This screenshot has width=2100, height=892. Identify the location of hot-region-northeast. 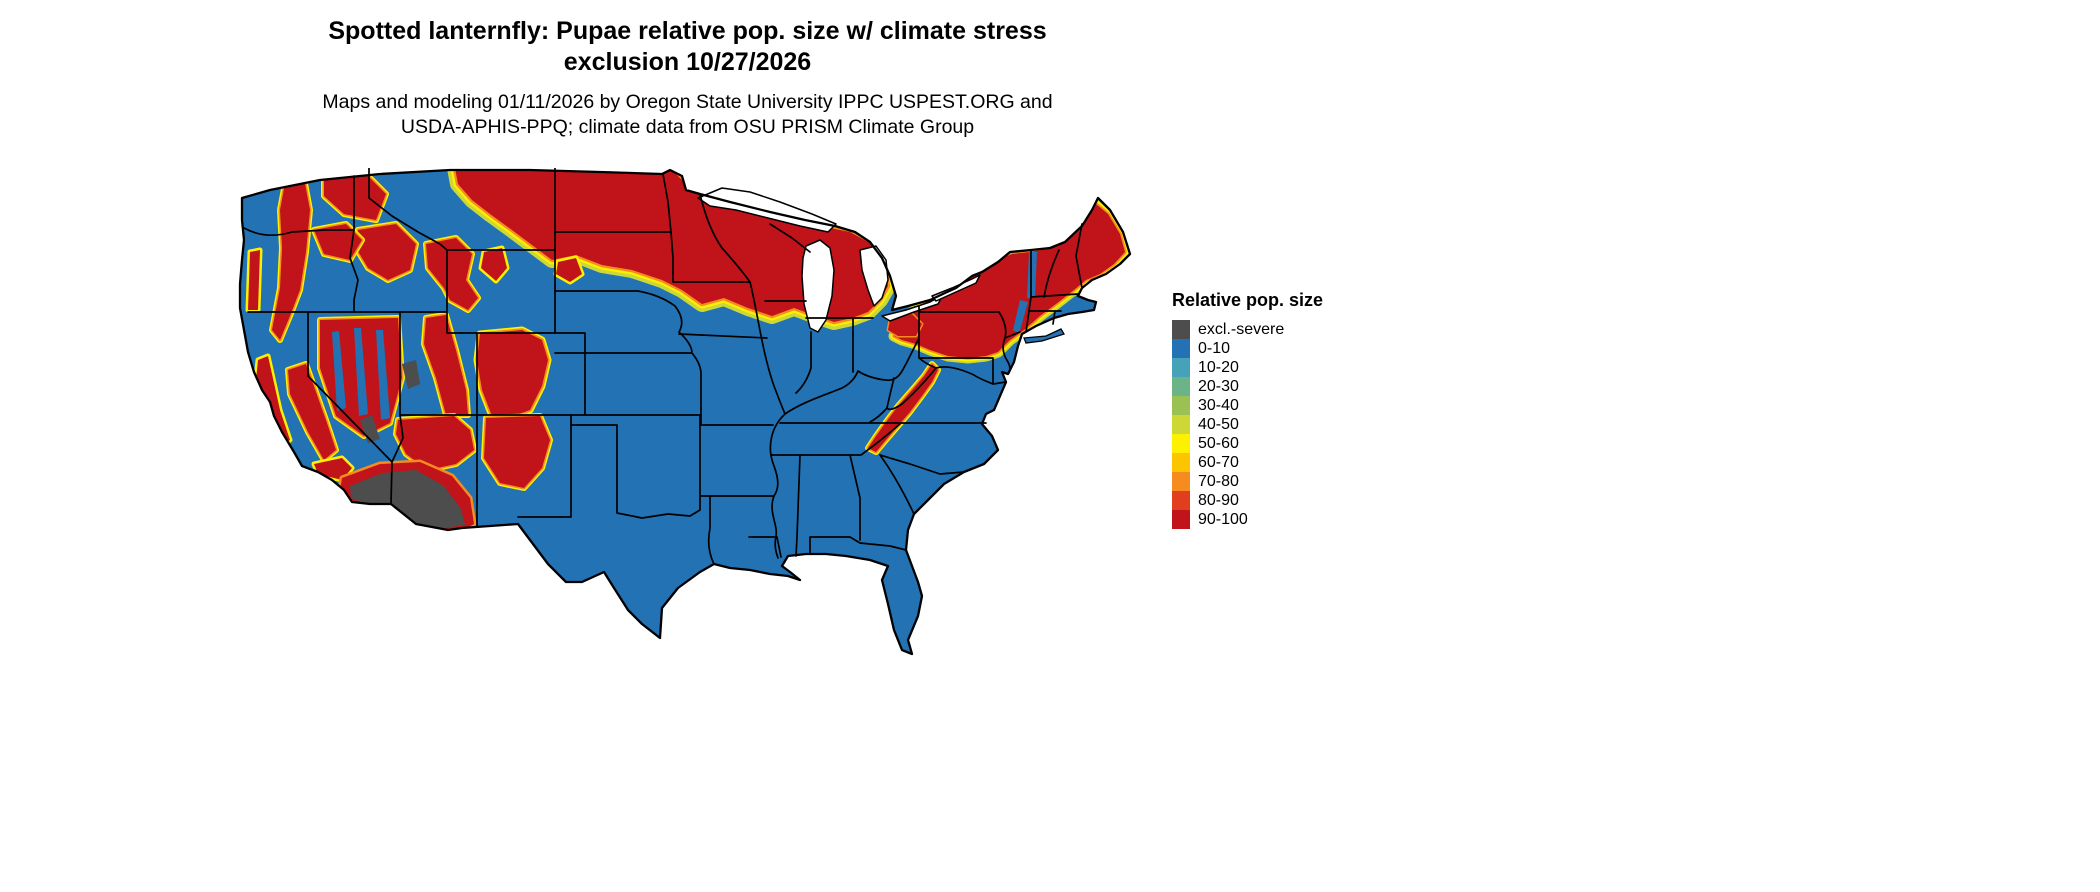
(1009, 281).